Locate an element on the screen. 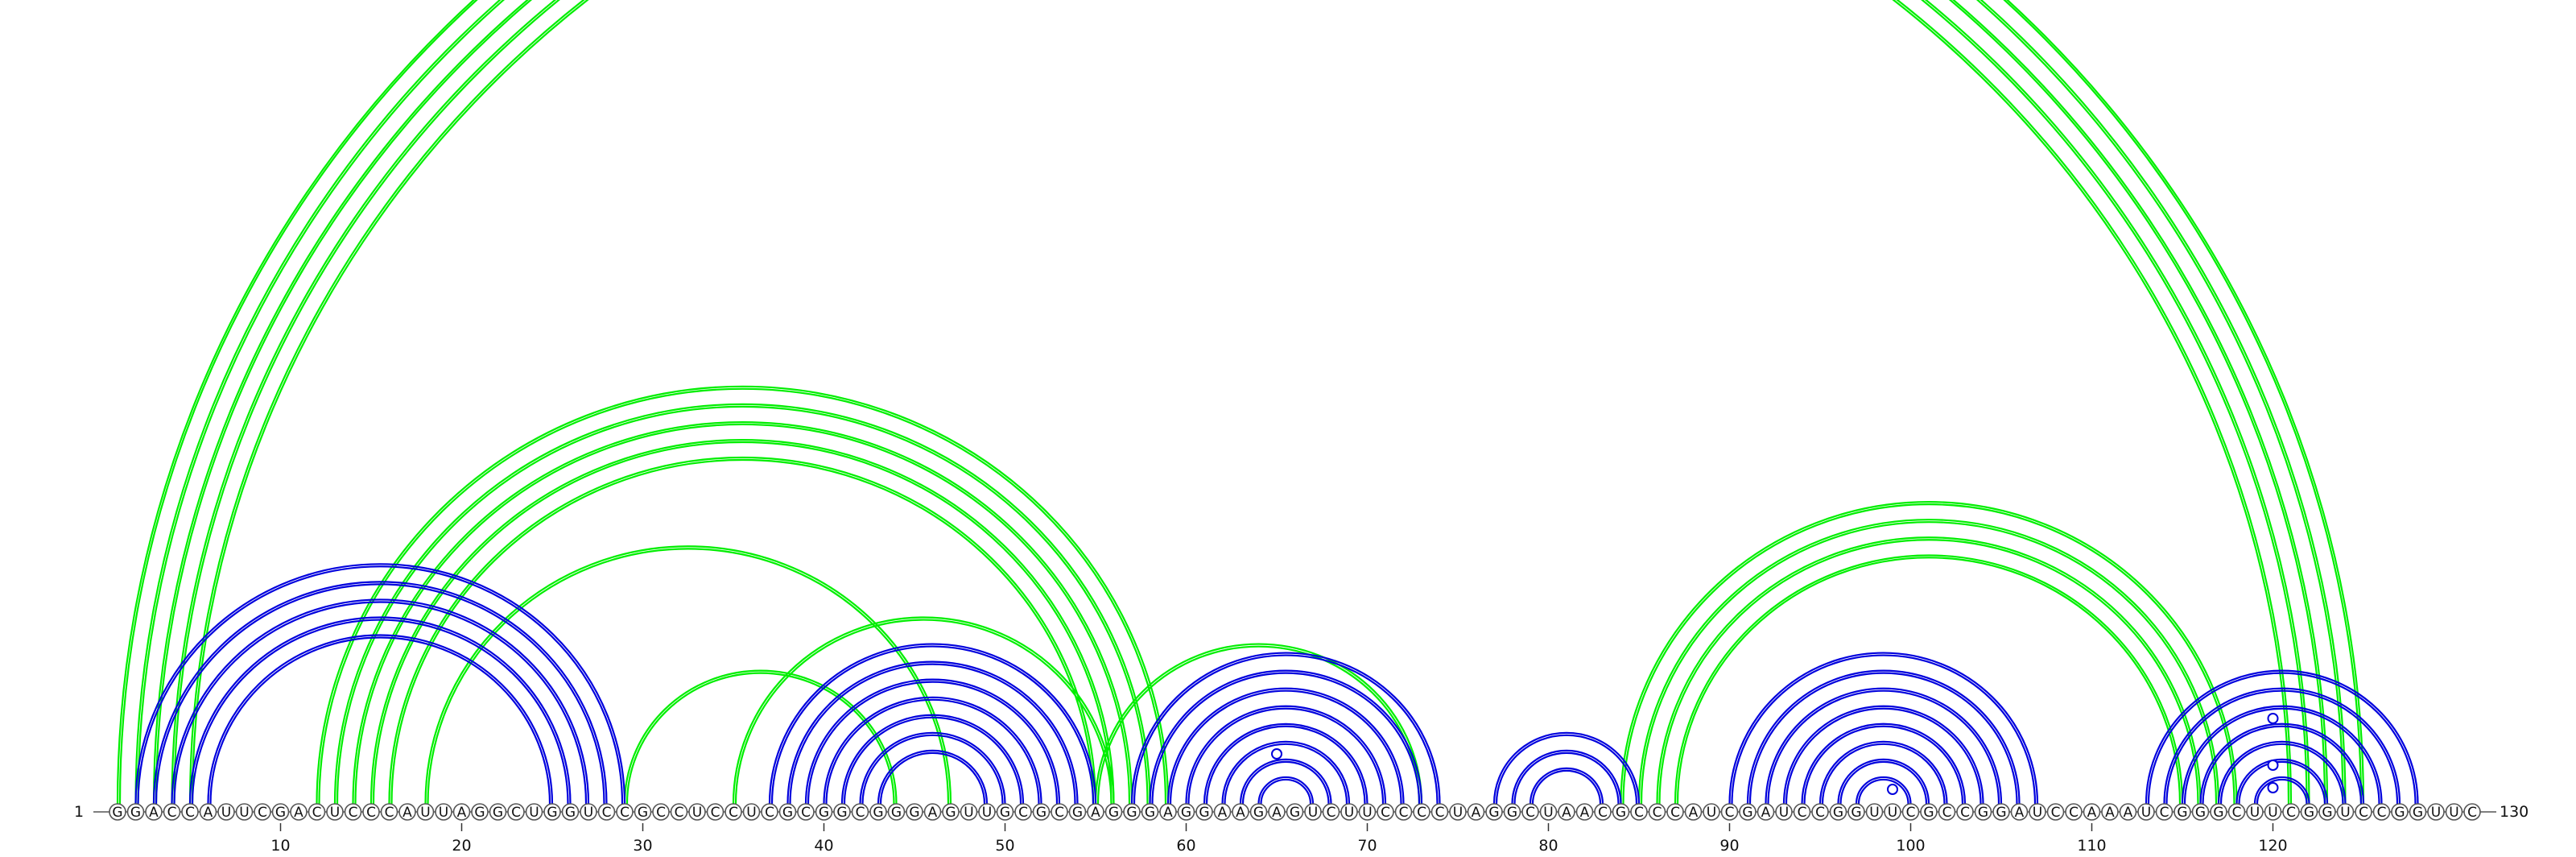 This screenshot has height=857, width=2576. base-letter-62: A is located at coordinates (1223, 813).